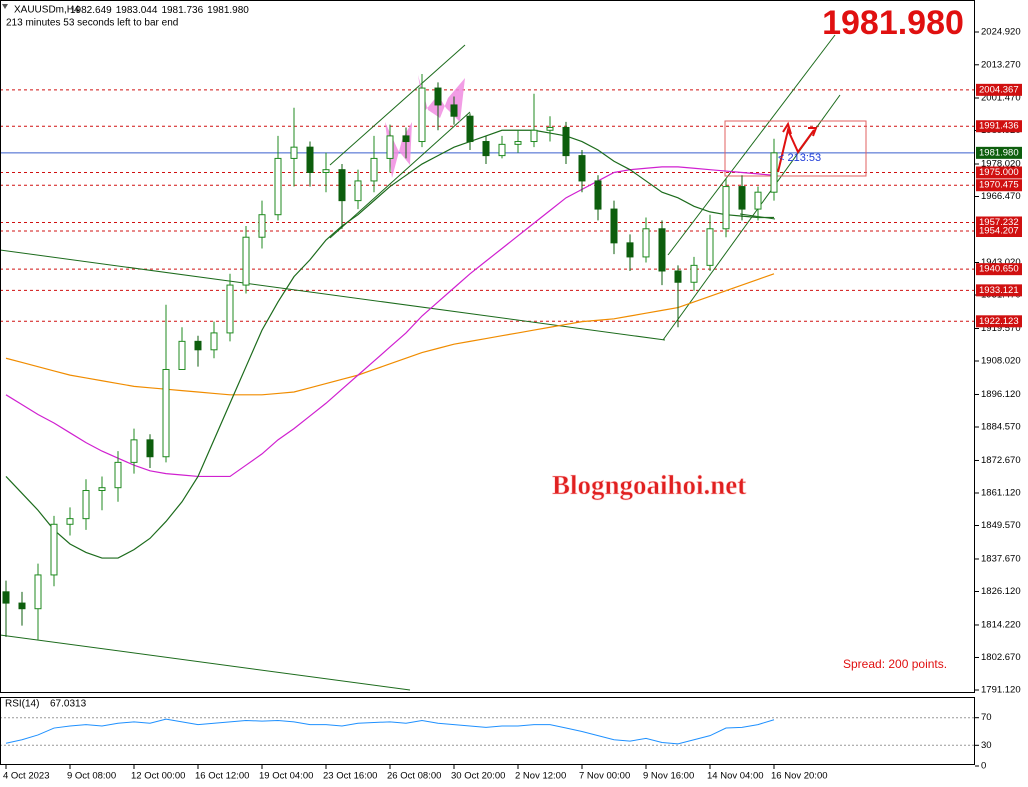 The image size is (1028, 787). I want to click on level-label: 2004.367, so click(999, 89).